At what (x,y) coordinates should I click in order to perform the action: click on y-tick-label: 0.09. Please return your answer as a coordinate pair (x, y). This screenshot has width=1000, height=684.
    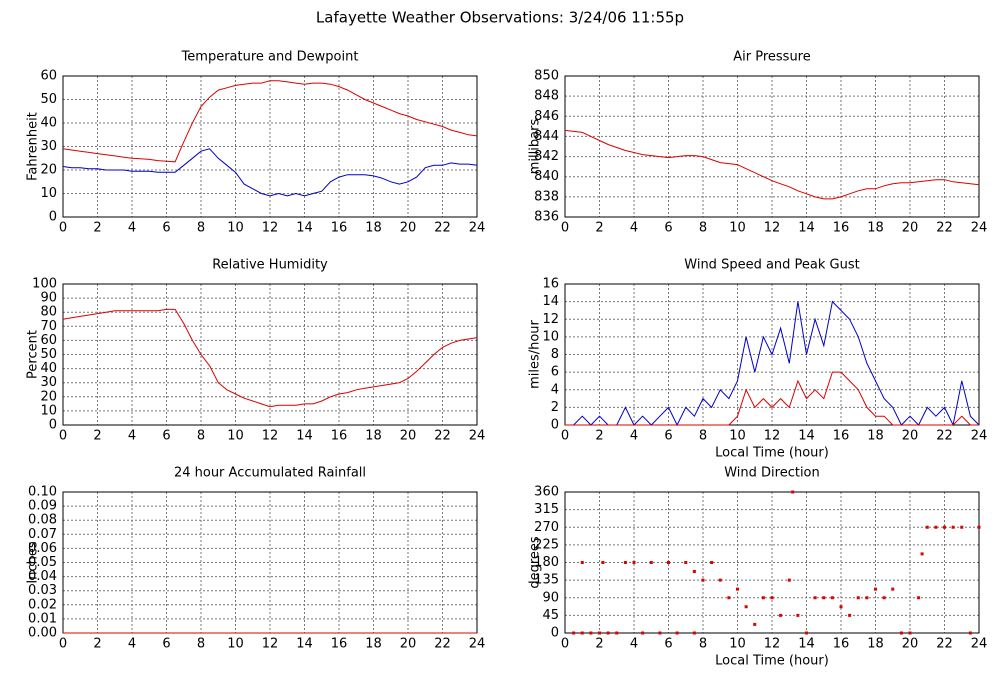
    Looking at the image, I should click on (42, 506).